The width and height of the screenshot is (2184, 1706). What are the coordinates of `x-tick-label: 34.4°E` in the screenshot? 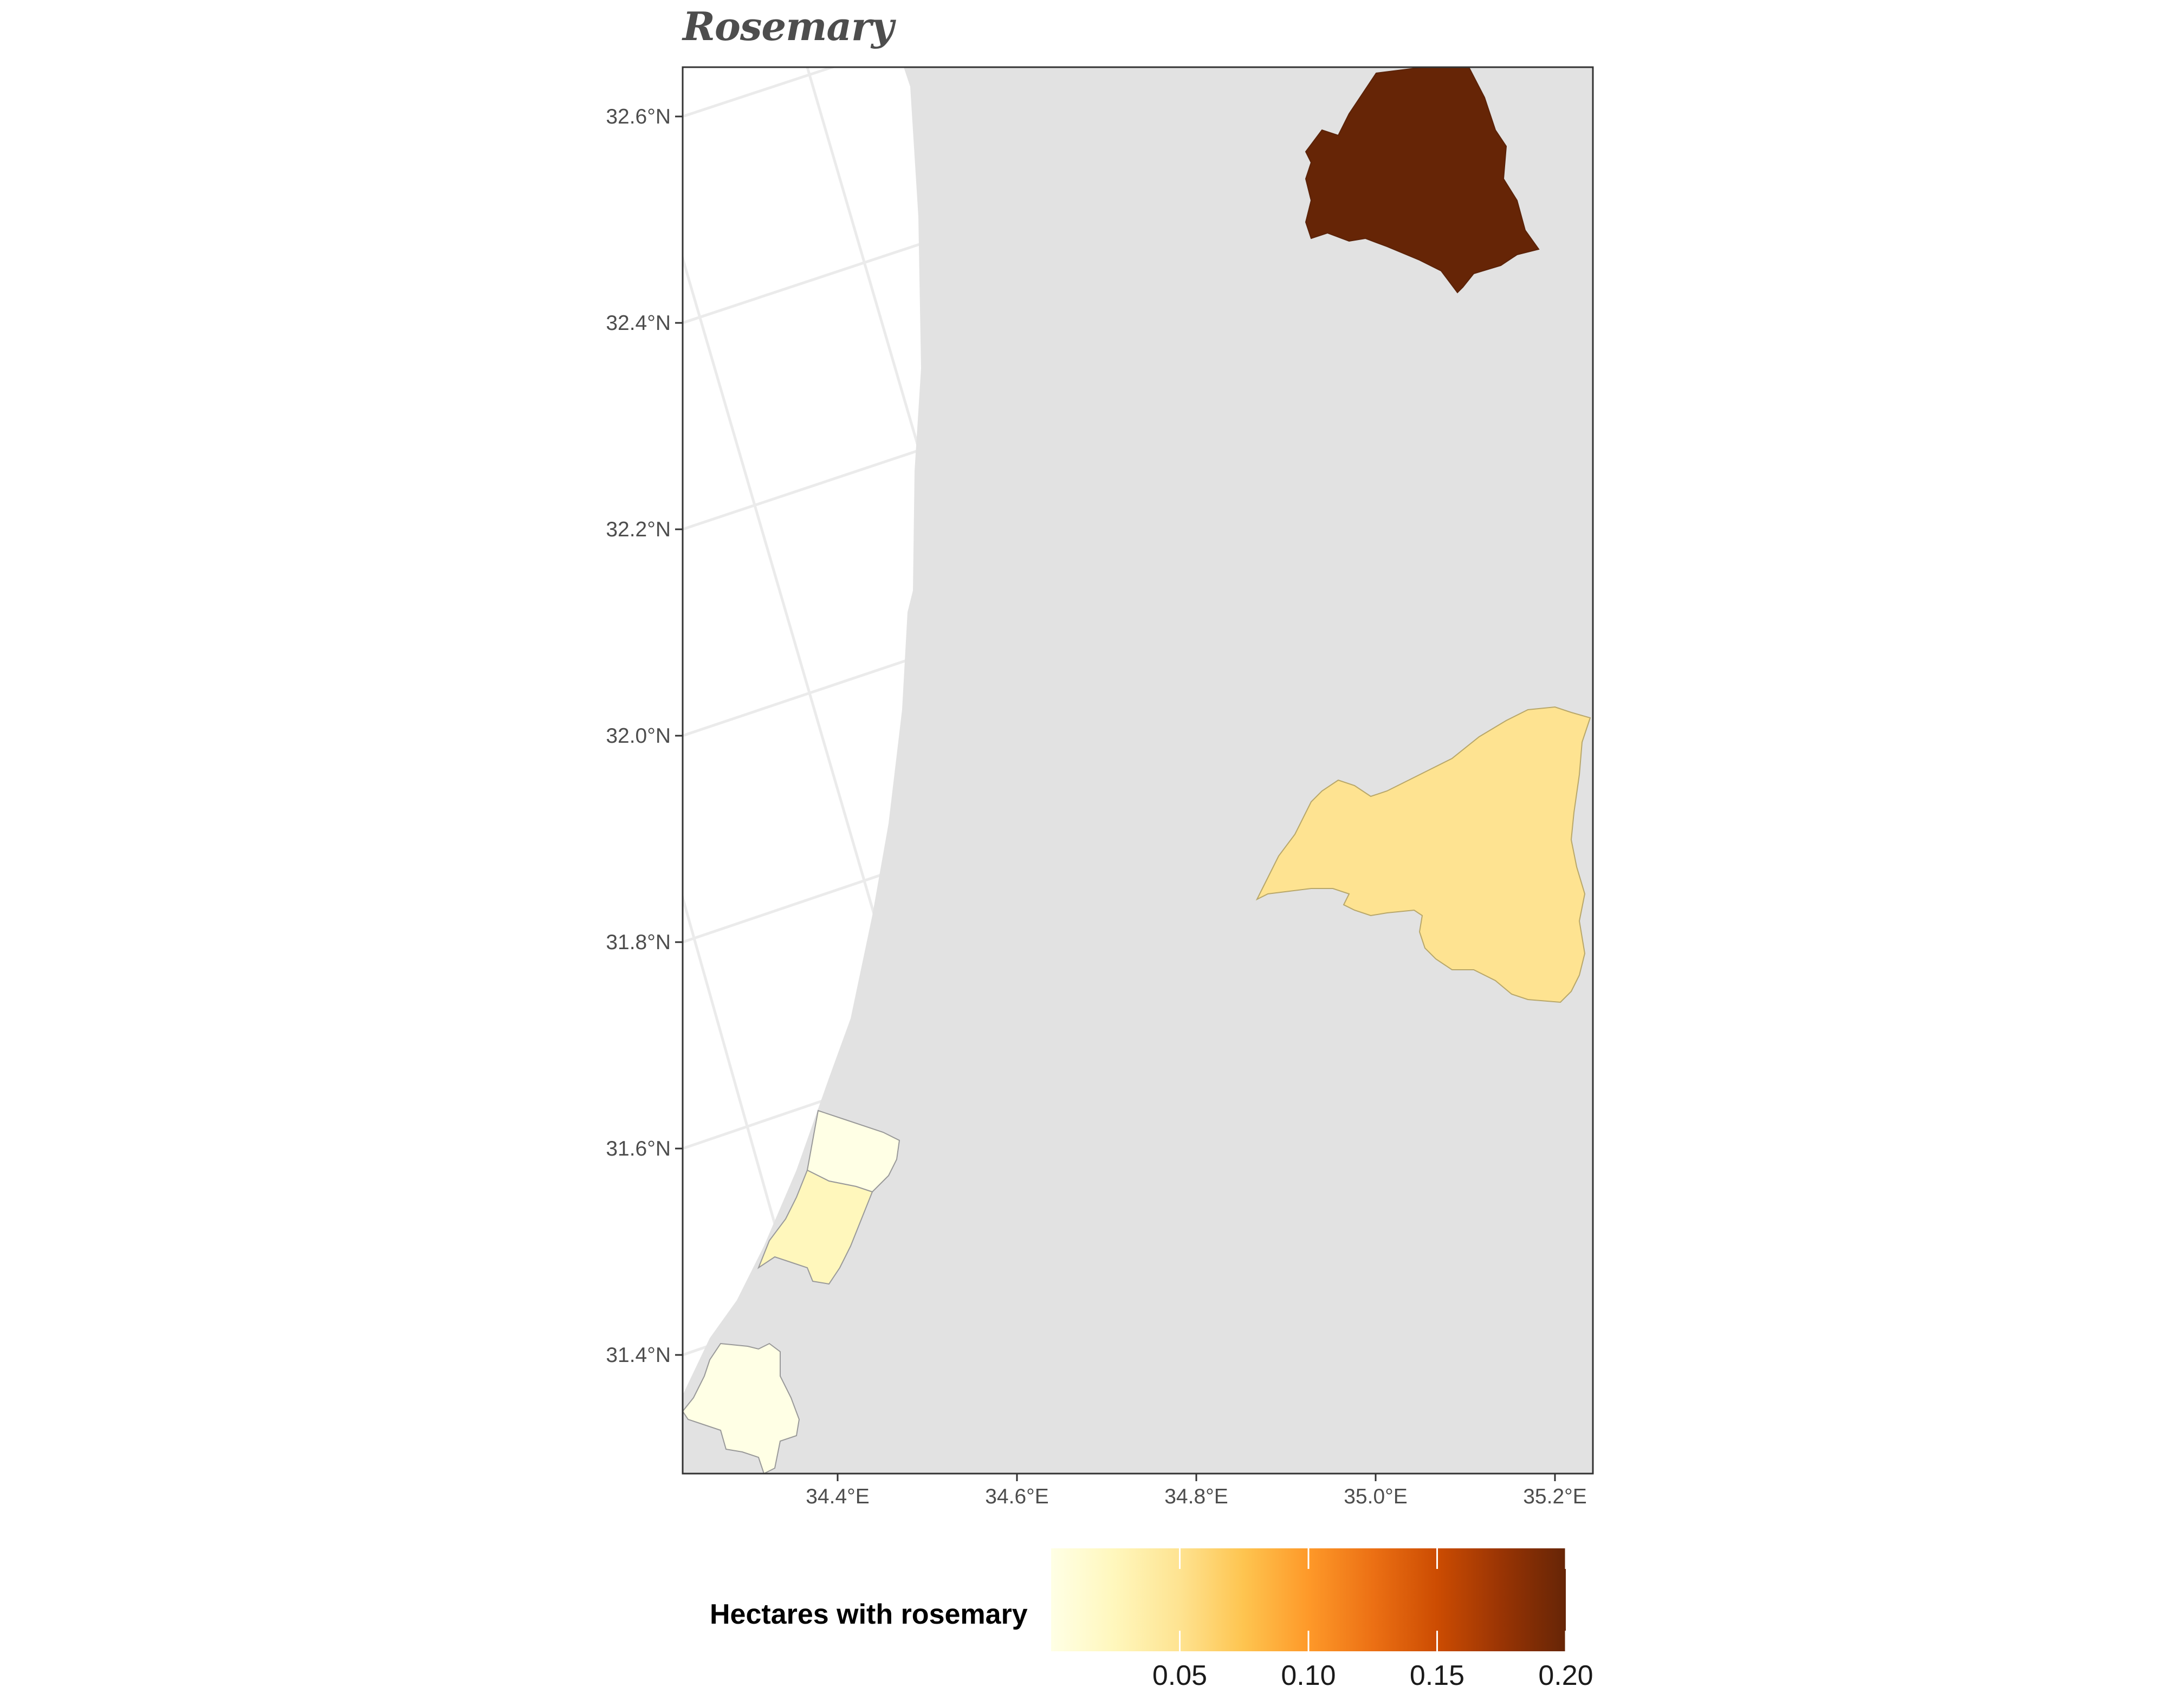 It's located at (838, 1496).